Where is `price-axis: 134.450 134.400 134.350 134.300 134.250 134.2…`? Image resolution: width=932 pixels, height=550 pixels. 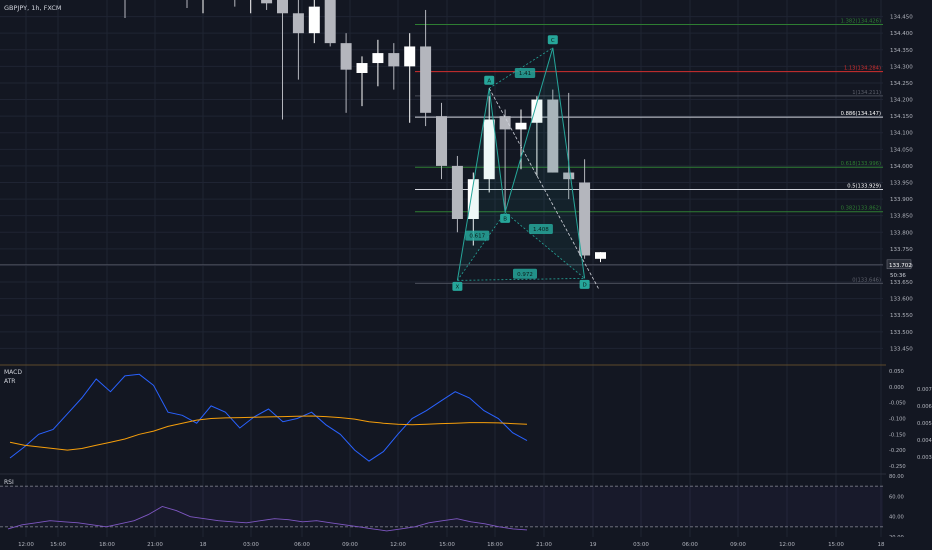
price-axis: 134.450 134.400 134.350 134.300 134.250 134.2… is located at coordinates (909, 275).